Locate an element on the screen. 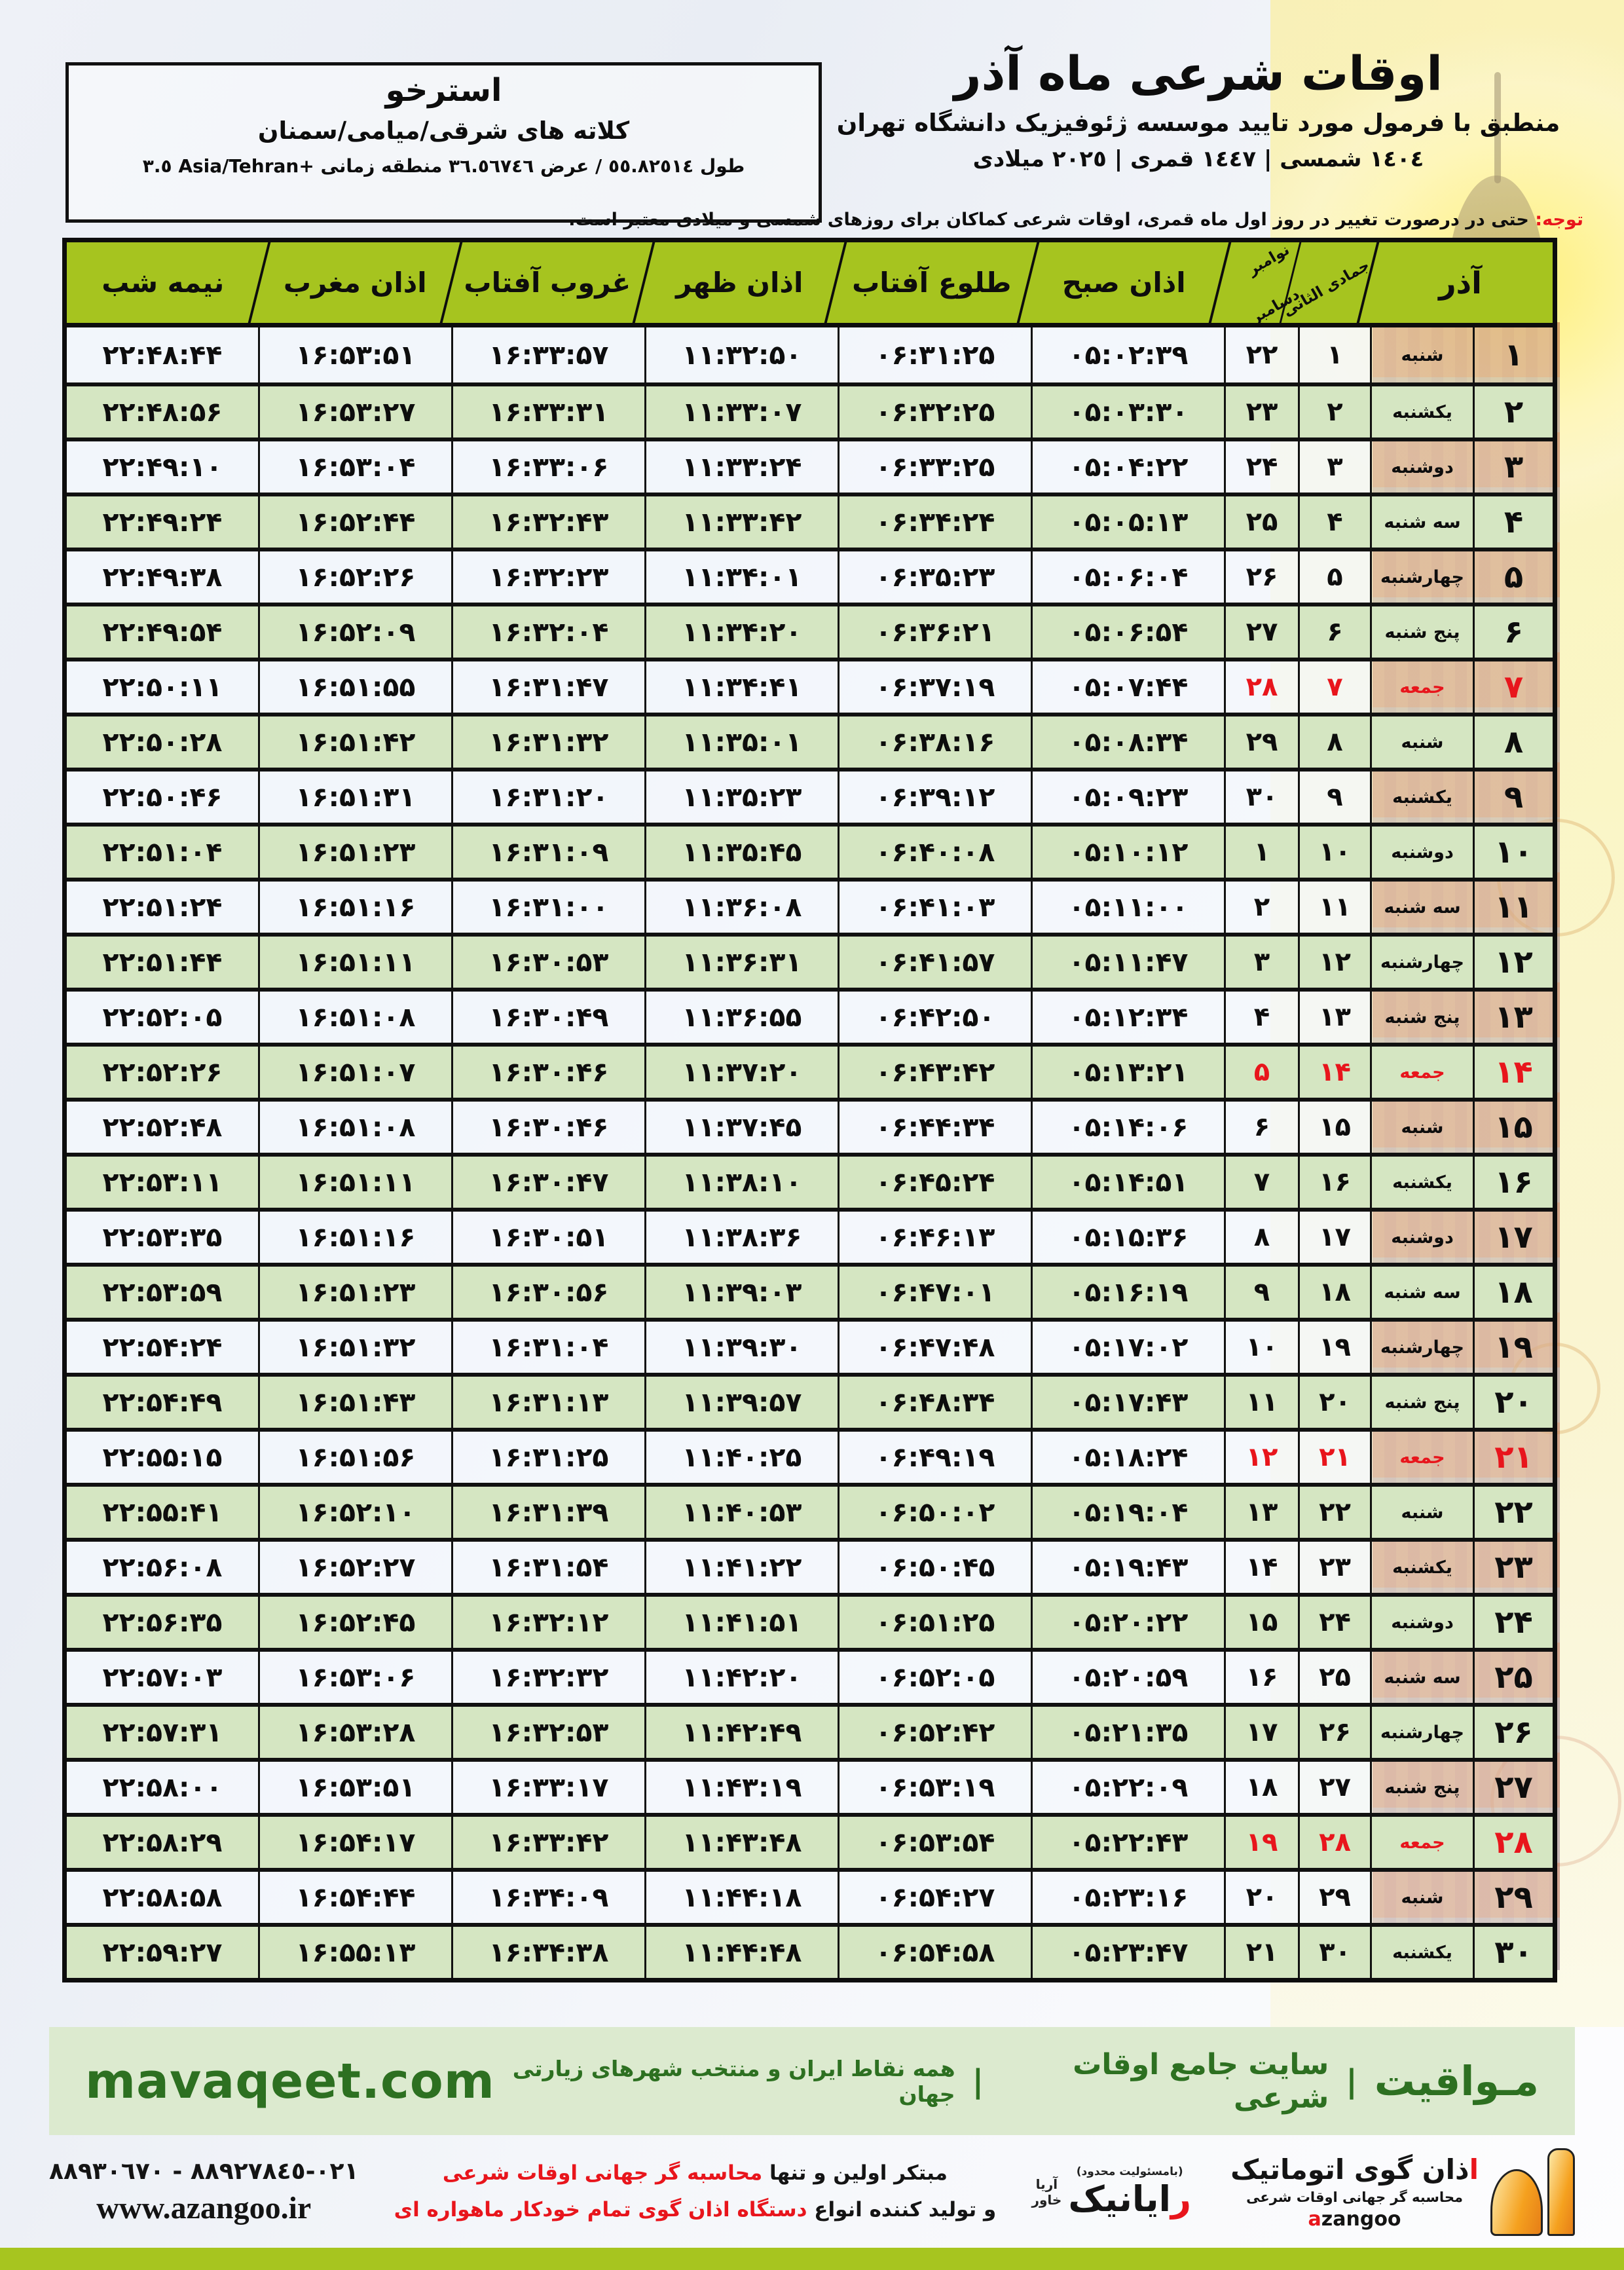  november-label: نوامبر is located at coordinates (1269, 260).